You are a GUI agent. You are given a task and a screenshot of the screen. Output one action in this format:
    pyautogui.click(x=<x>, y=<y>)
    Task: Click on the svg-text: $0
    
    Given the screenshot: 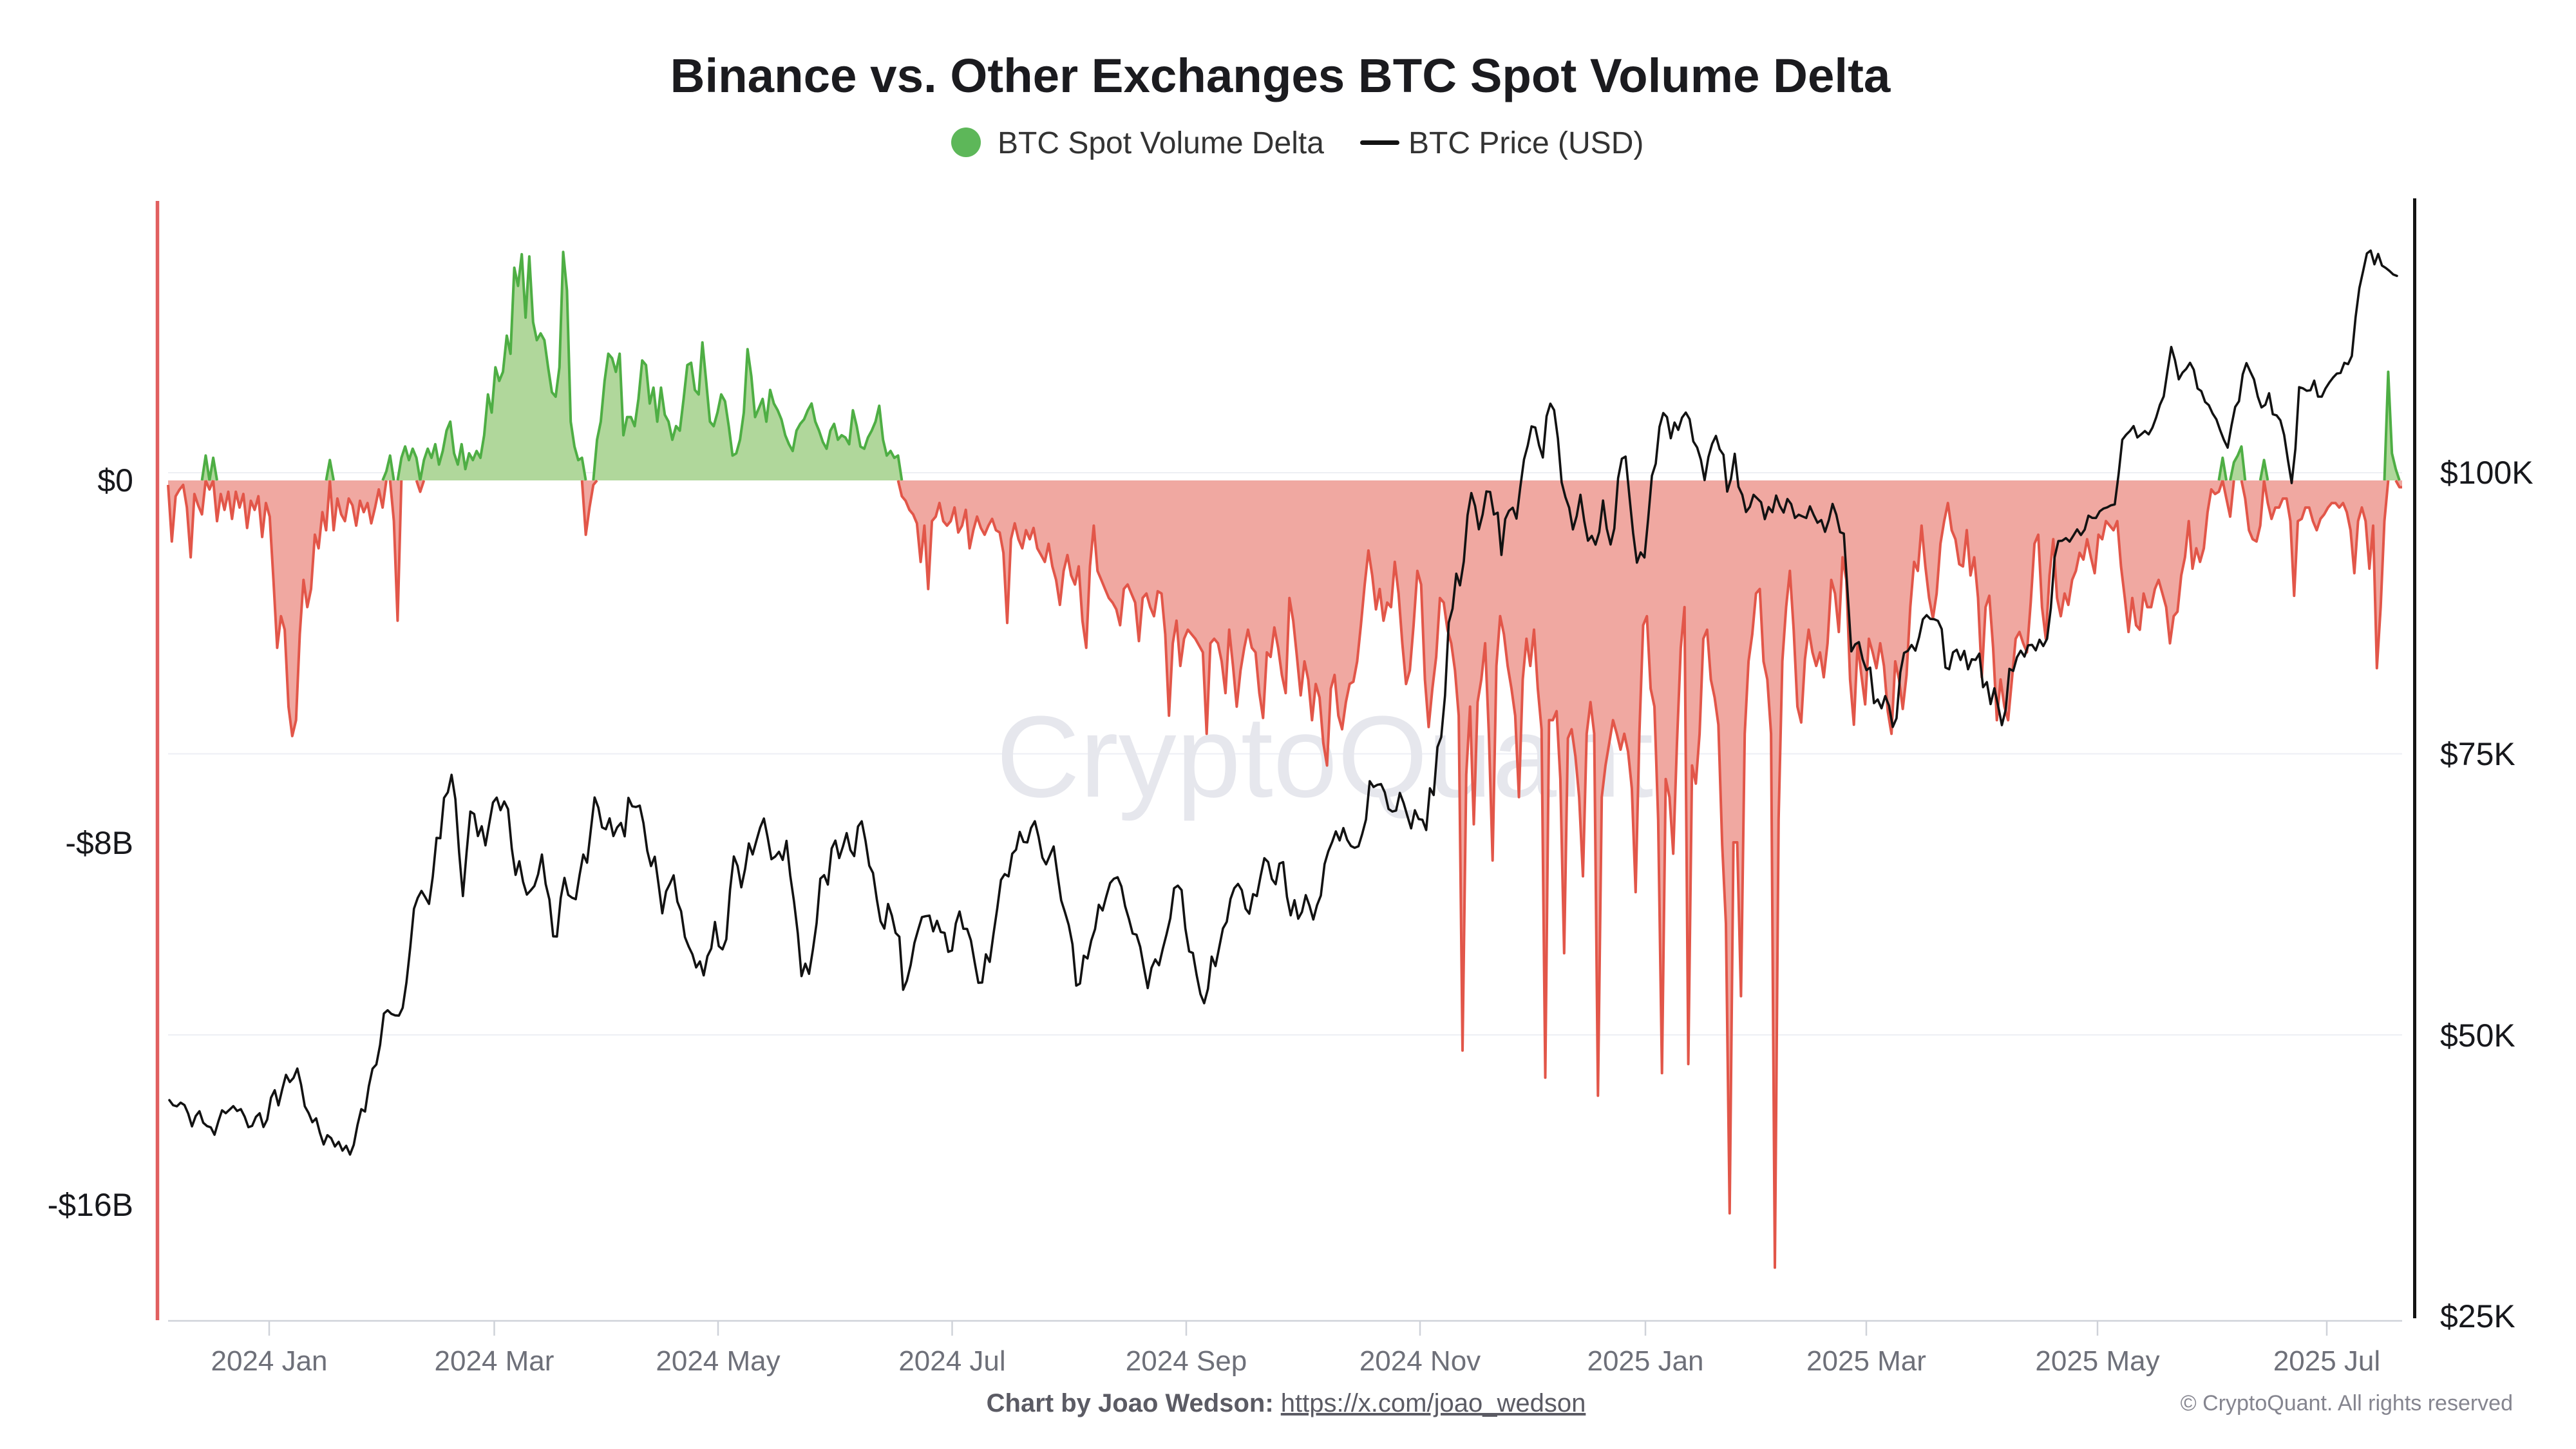 What is the action you would take?
    pyautogui.click(x=115, y=480)
    